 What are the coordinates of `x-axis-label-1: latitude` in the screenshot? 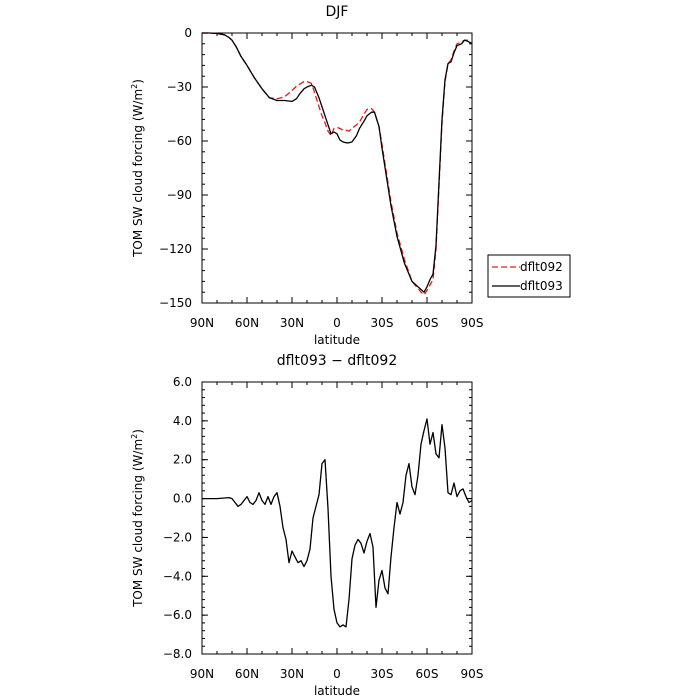 It's located at (337, 340).